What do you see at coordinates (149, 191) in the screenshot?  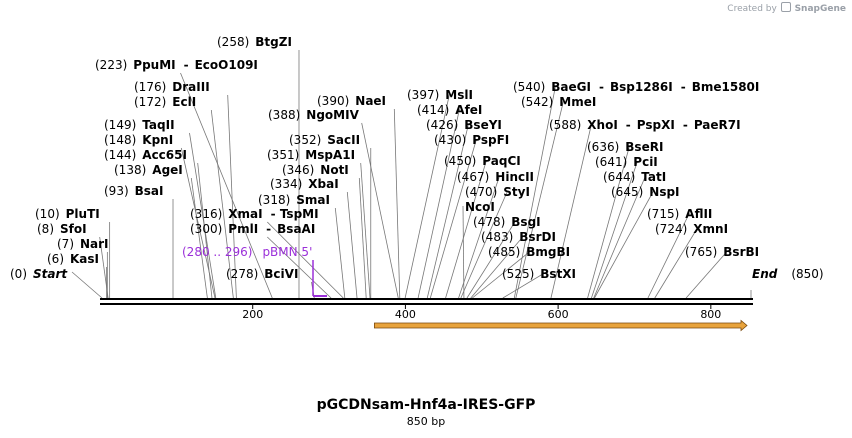 I see `site-name: BsaI` at bounding box center [149, 191].